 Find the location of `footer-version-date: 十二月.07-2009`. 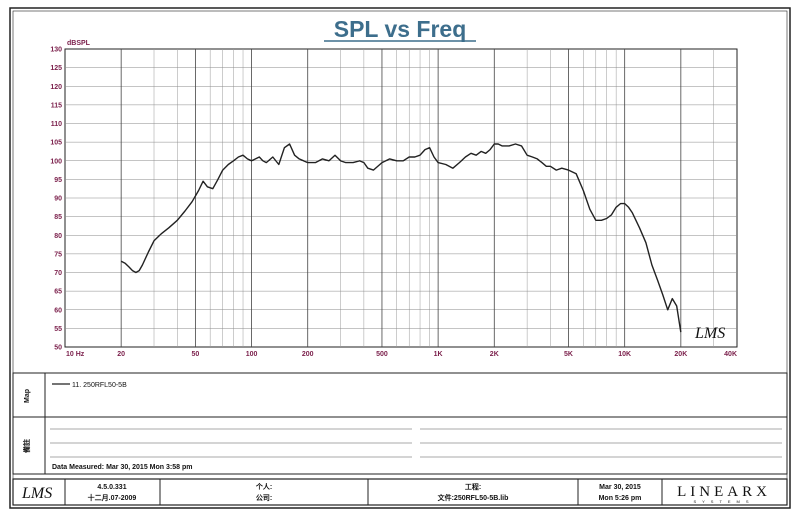

footer-version-date: 十二月.07-2009 is located at coordinates (112, 497).